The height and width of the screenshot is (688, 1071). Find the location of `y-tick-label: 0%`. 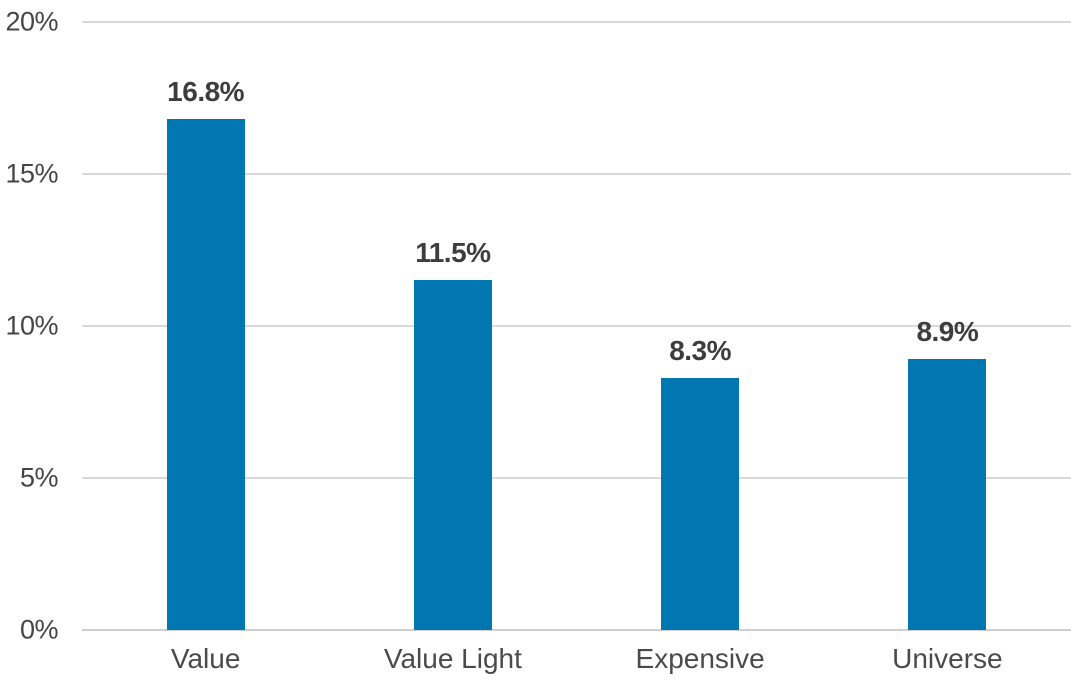

y-tick-label: 0% is located at coordinates (39, 629).